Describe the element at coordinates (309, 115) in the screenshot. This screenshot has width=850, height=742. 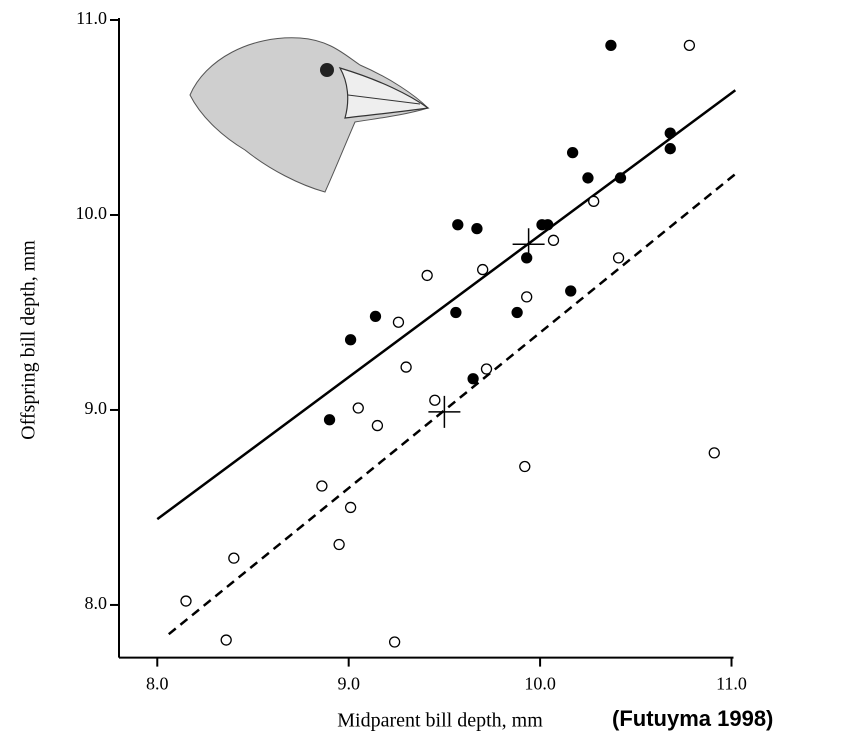
I see `bird-illustration` at that location.